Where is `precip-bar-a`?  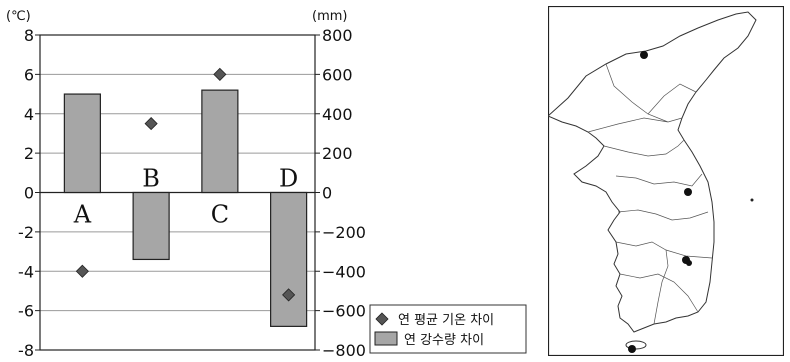 precip-bar-a is located at coordinates (82, 143).